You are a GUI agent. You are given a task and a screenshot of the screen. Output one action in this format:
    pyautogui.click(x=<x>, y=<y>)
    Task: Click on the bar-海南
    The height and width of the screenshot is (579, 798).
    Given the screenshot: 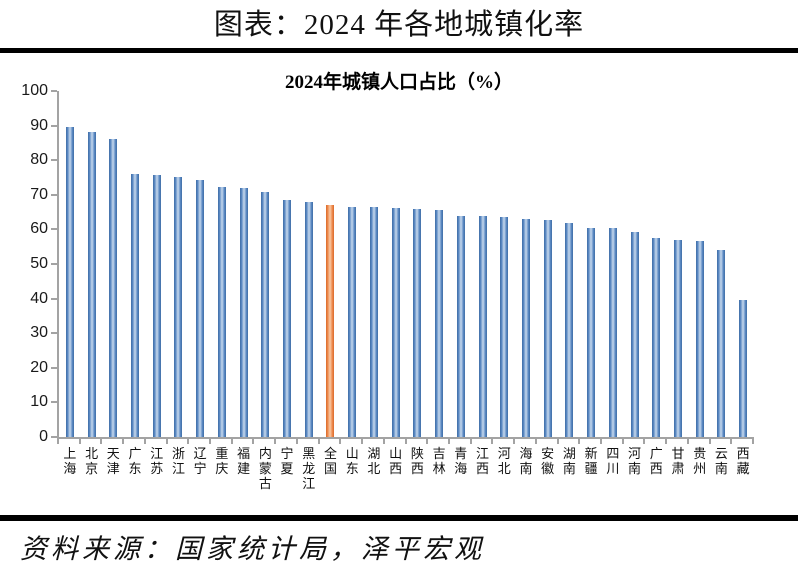 What is the action you would take?
    pyautogui.click(x=525, y=328)
    